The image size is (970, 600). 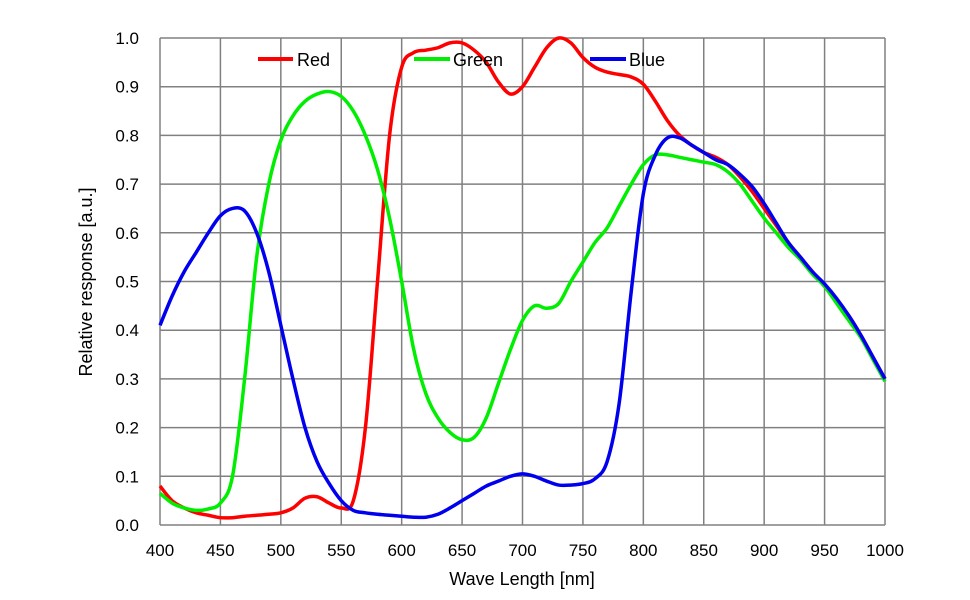 I want to click on y-axis-title: Relative response [a.u.], so click(x=86, y=281).